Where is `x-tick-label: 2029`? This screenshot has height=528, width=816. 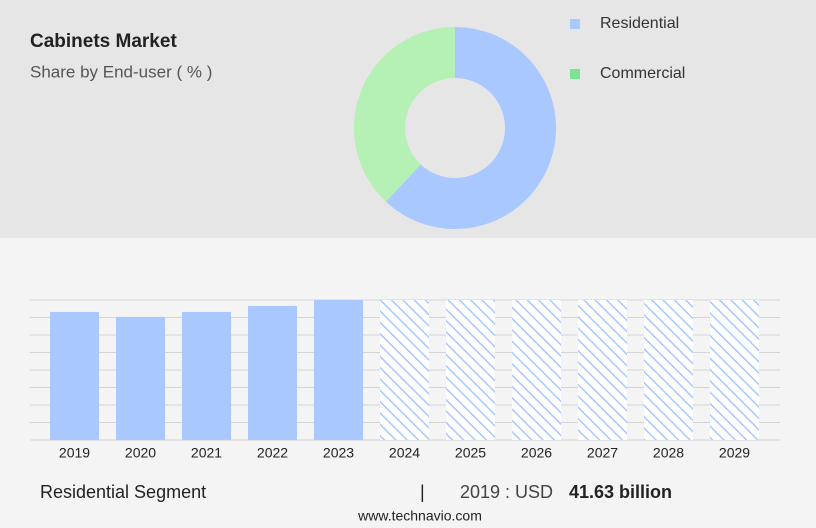 x-tick-label: 2029 is located at coordinates (734, 453).